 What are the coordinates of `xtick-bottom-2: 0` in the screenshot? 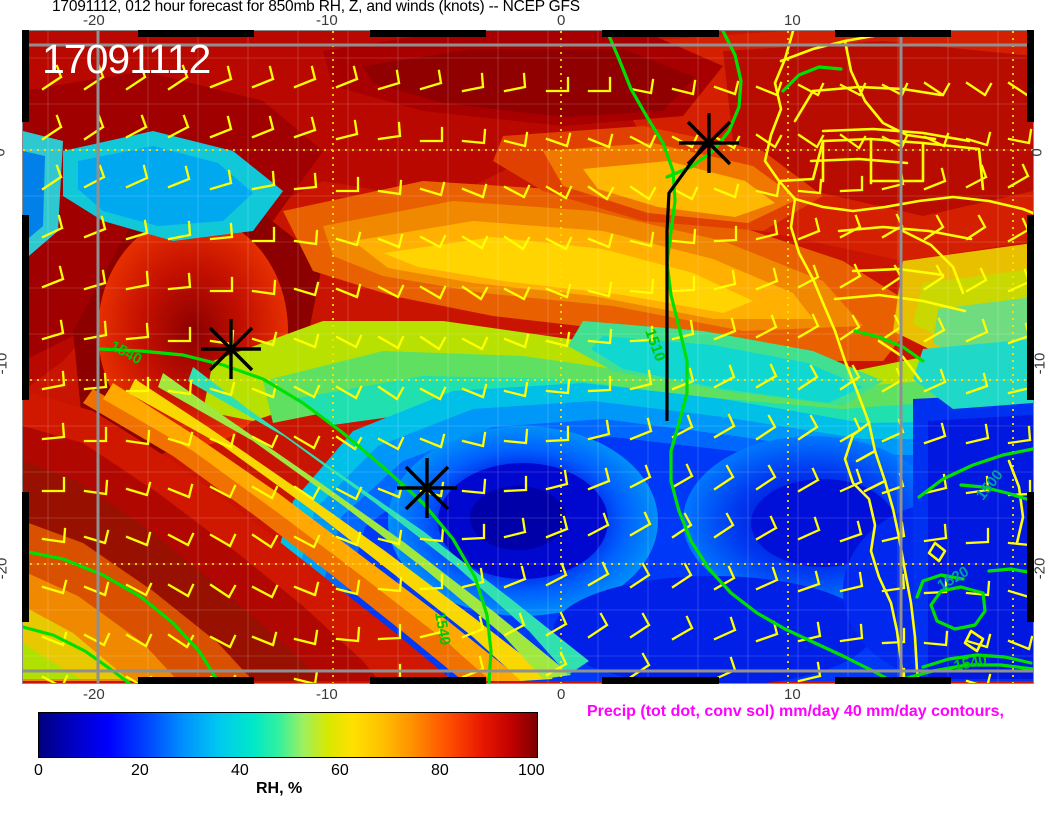 It's located at (561, 694).